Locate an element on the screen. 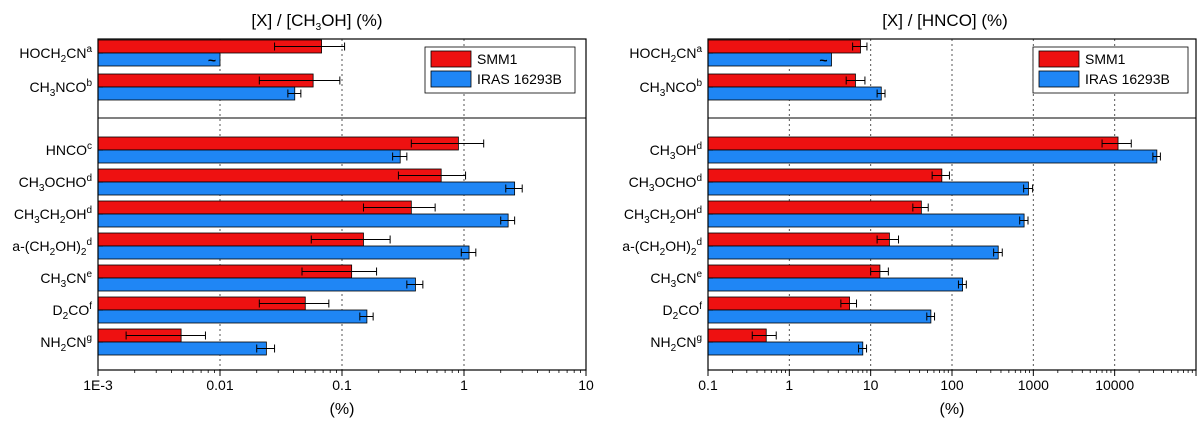  category-label-part: g is located at coordinates (89, 338).